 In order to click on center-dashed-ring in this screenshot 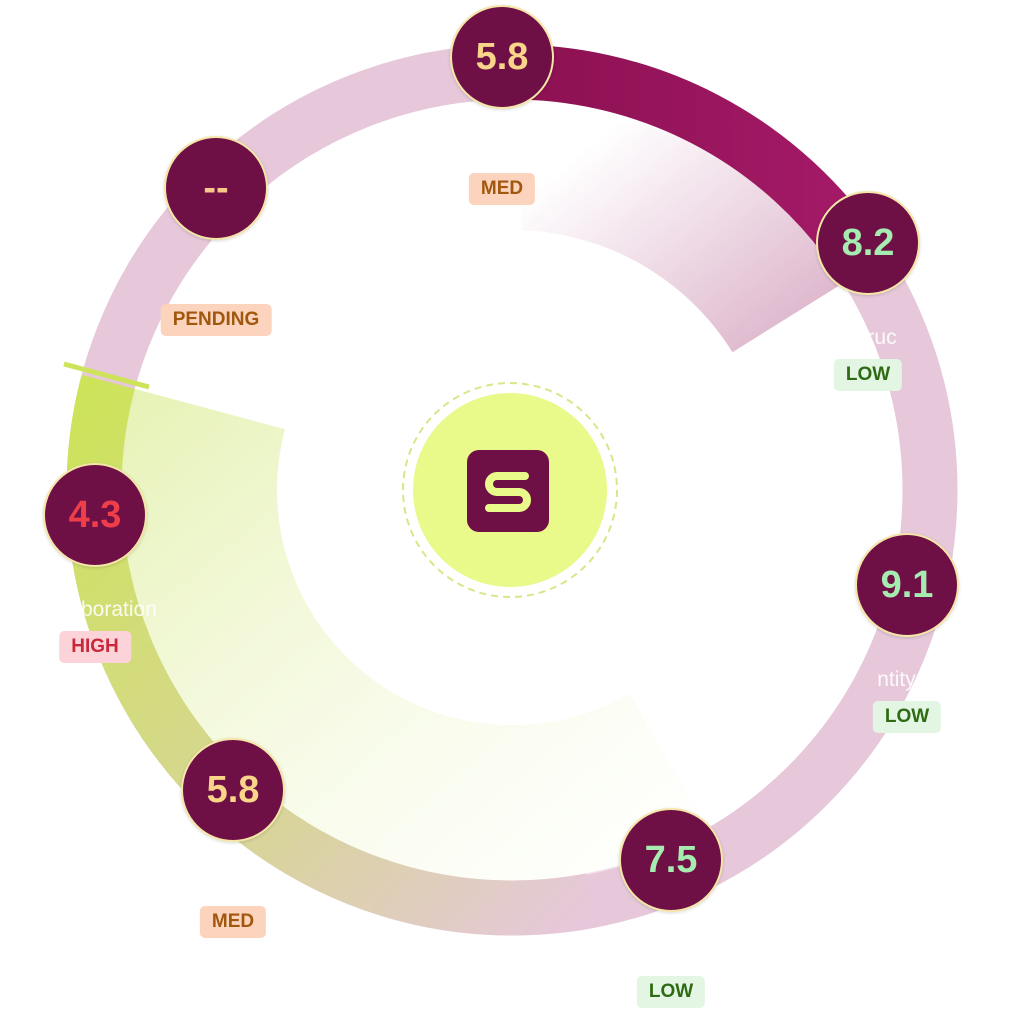, I will do `click(510, 490)`.